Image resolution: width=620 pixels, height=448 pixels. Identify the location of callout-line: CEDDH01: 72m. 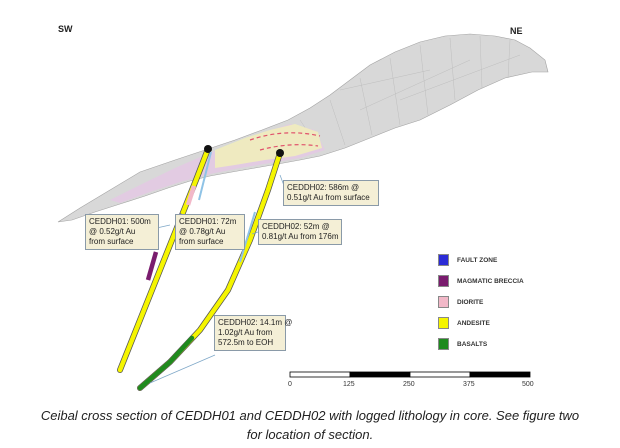
(208, 221).